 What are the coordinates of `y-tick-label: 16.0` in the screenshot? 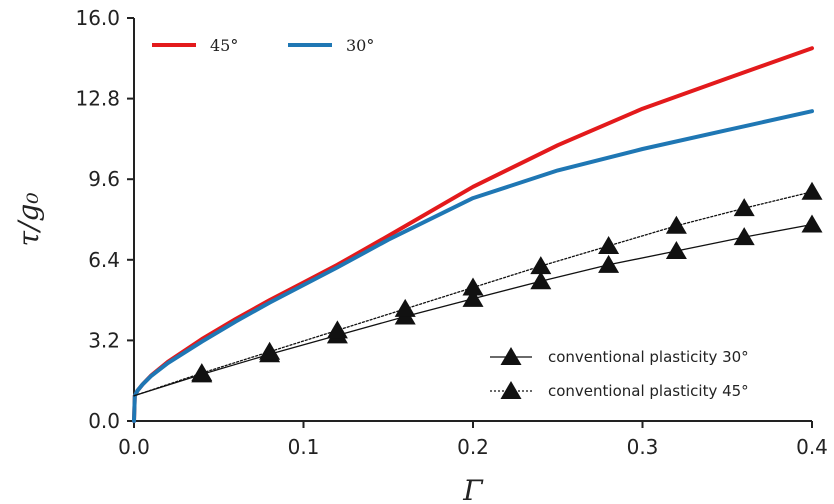 It's located at (97, 18).